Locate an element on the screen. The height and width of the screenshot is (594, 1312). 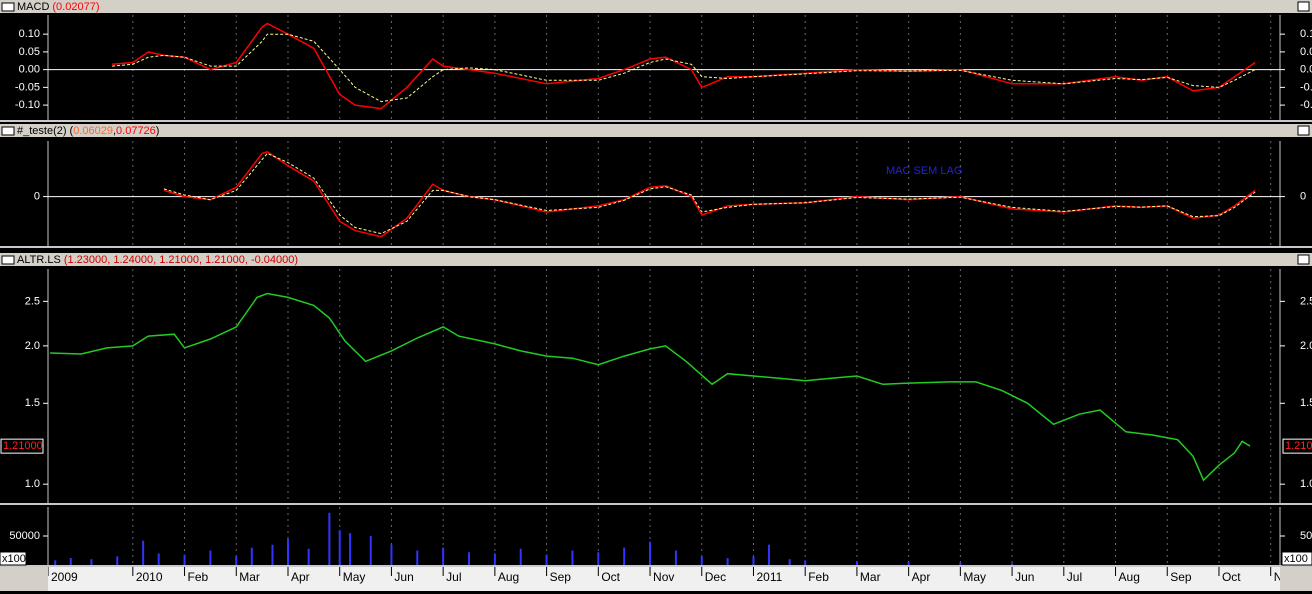
x-tick-label: 2009 is located at coordinates (64, 577).